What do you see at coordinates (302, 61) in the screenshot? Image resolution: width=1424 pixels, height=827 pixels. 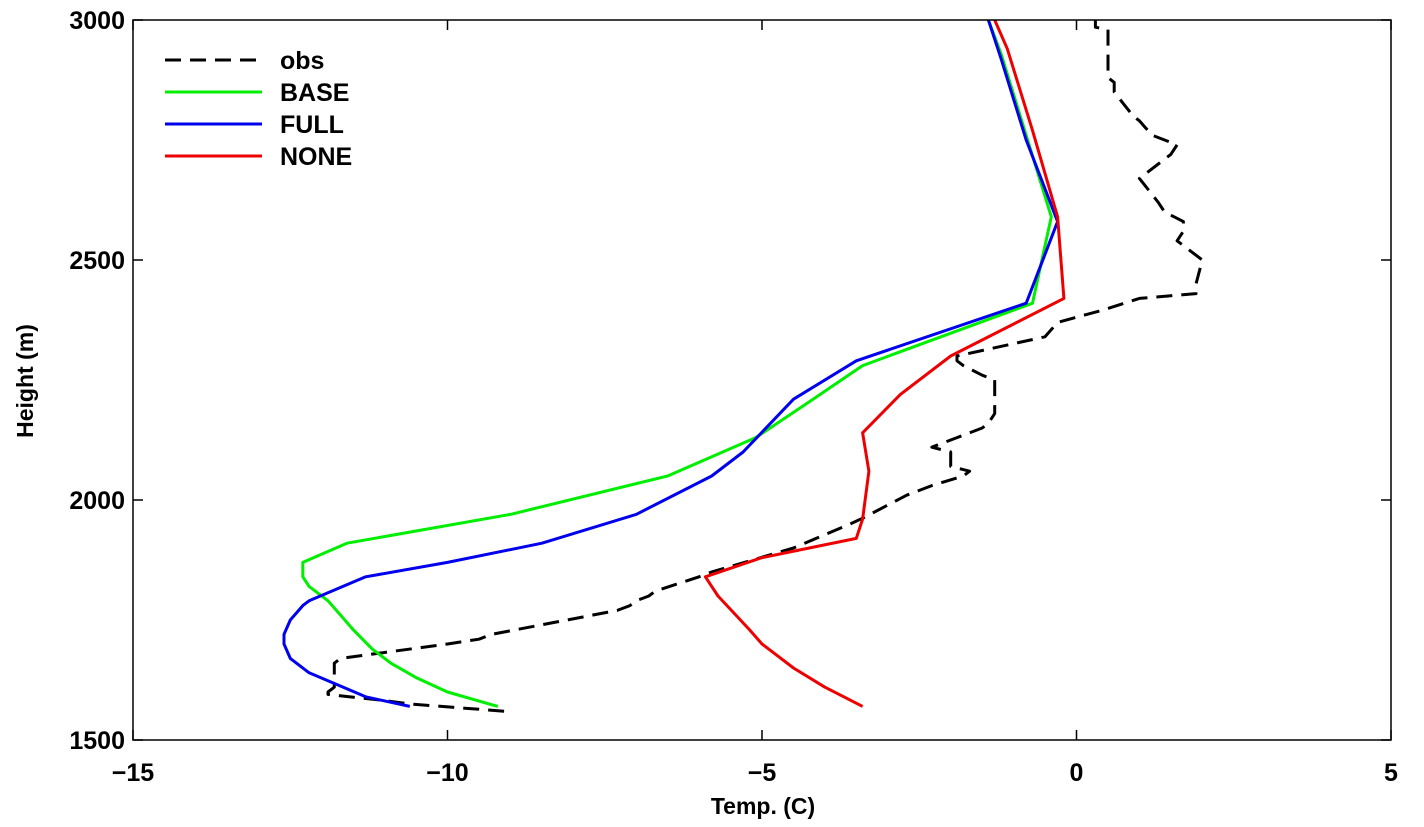 I see `legend-label-obs: obs` at bounding box center [302, 61].